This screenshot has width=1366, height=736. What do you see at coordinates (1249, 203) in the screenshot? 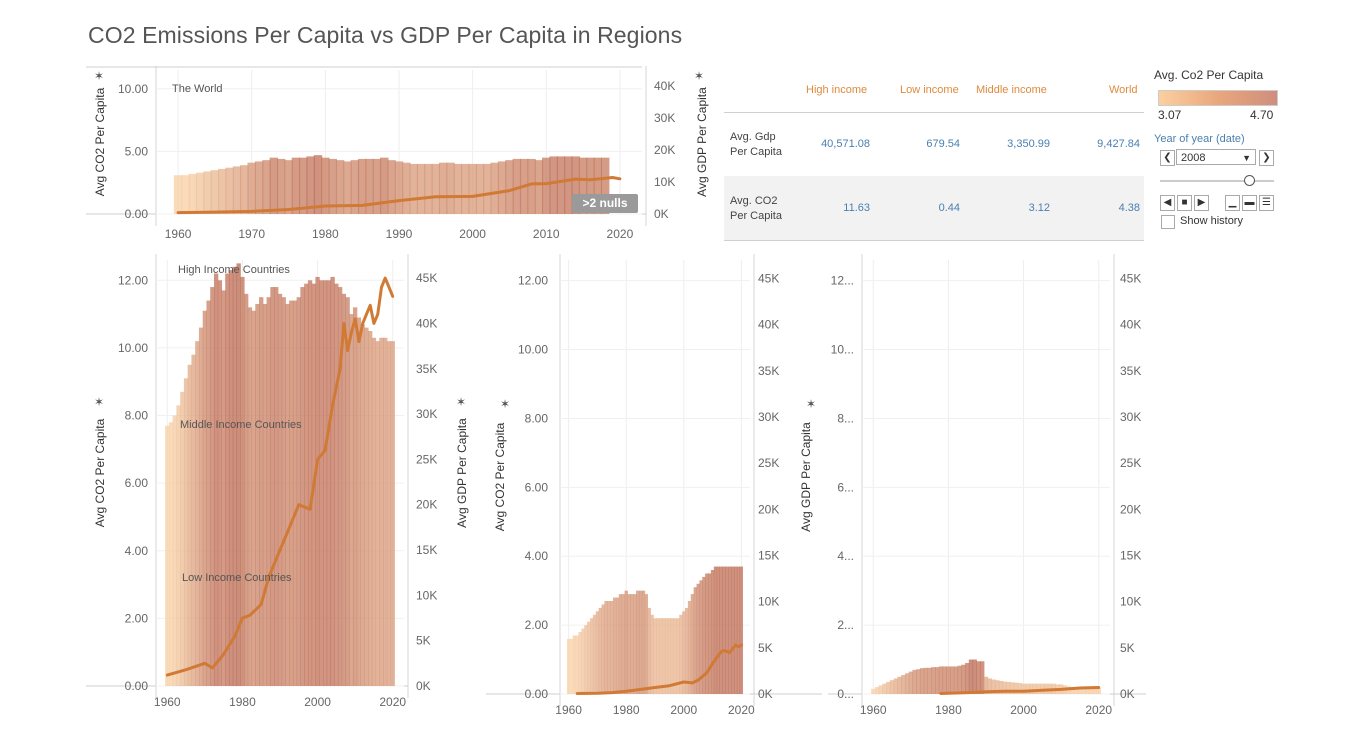
I see `speed-medium-button: ▬` at bounding box center [1249, 203].